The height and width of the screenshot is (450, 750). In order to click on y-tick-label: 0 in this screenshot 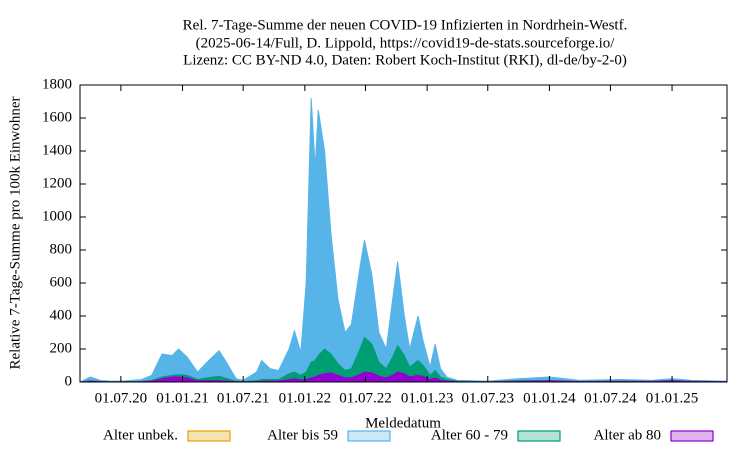, I will do `click(69, 381)`.